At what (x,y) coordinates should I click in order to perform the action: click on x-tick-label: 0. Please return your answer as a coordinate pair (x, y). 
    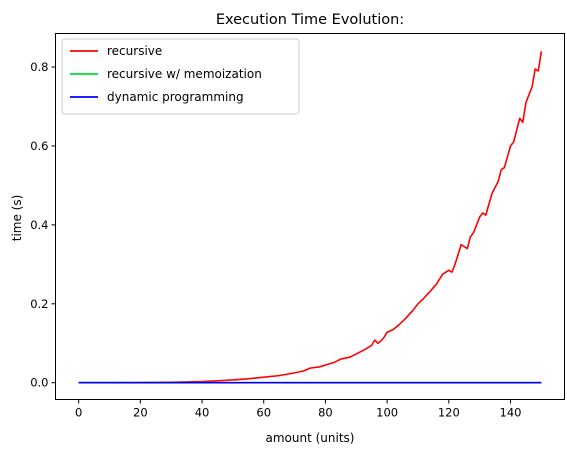
    Looking at the image, I should click on (78, 413).